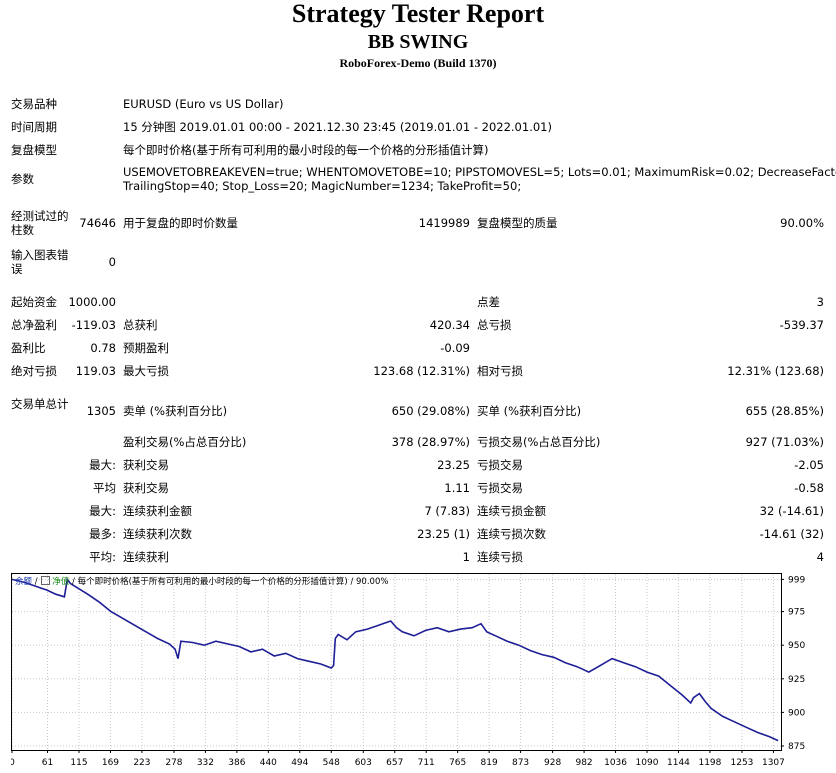 The image size is (836, 773). I want to click on average-consecutive-wins-value: 1, so click(466, 557).